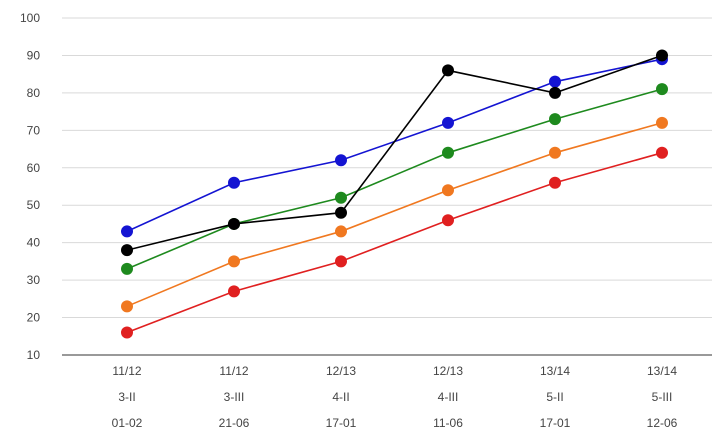  I want to click on x-tick-label: 5-III, so click(662, 397).